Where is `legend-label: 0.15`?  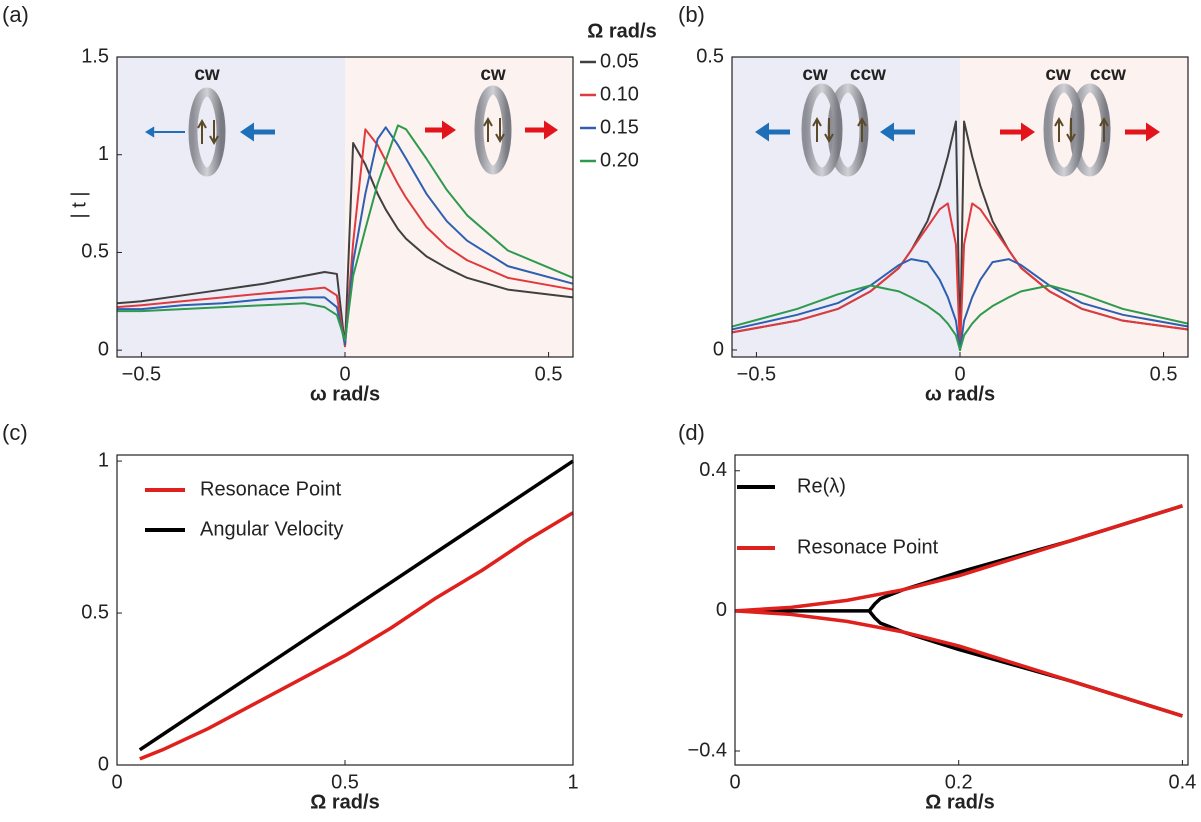
legend-label: 0.15 is located at coordinates (619, 127).